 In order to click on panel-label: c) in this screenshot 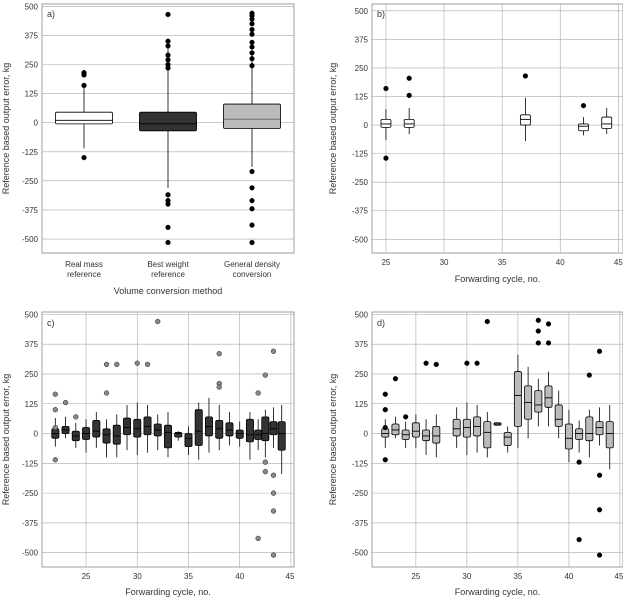, I will do `click(51, 323)`.